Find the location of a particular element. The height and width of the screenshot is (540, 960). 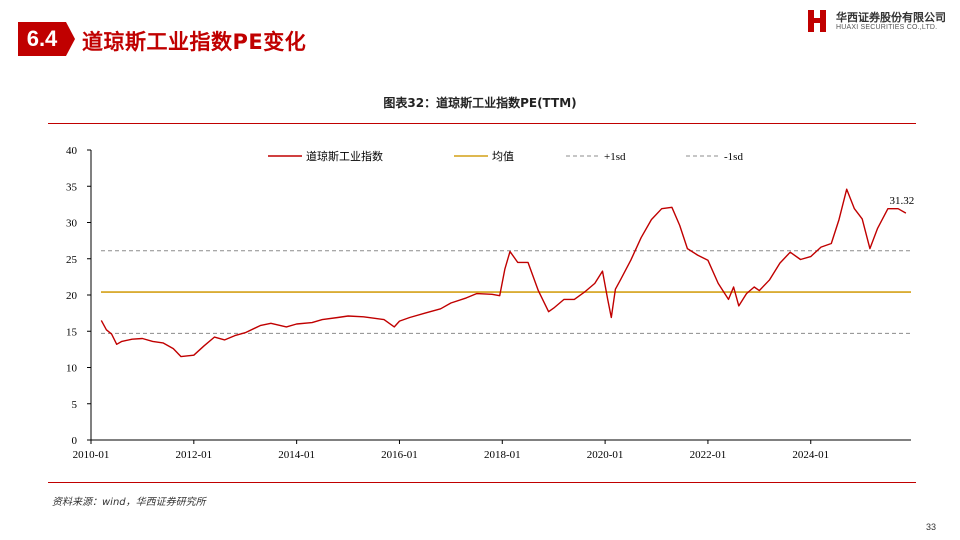

x-tick-label: 2012-01 is located at coordinates (193, 455).